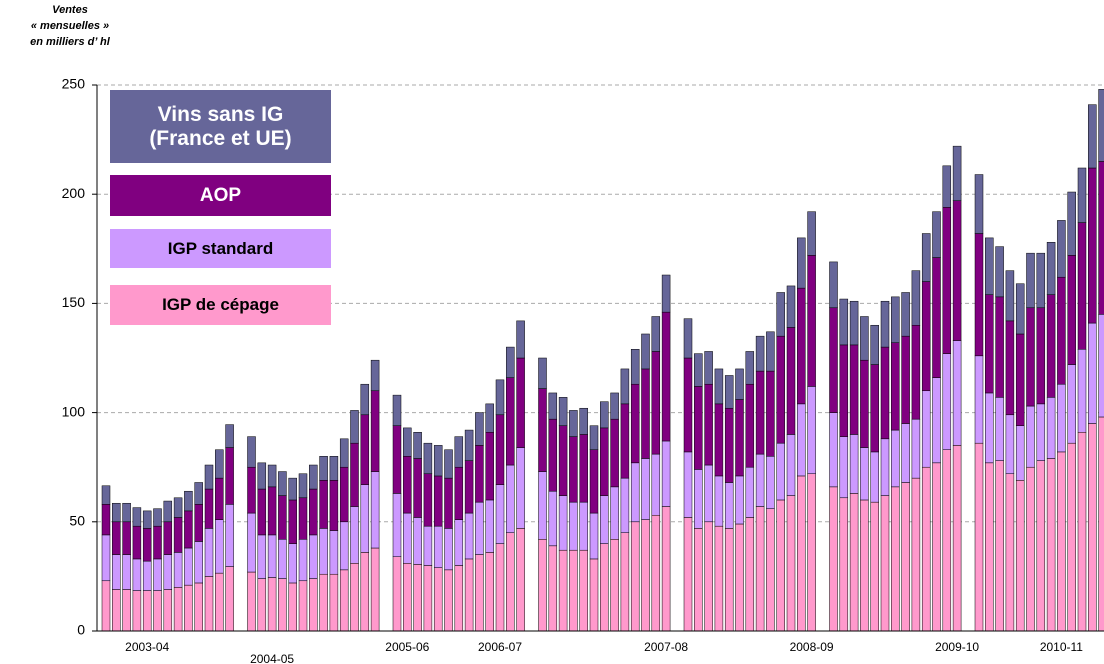  What do you see at coordinates (220, 248) in the screenshot?
I see `legend-entry: IGP standard` at bounding box center [220, 248].